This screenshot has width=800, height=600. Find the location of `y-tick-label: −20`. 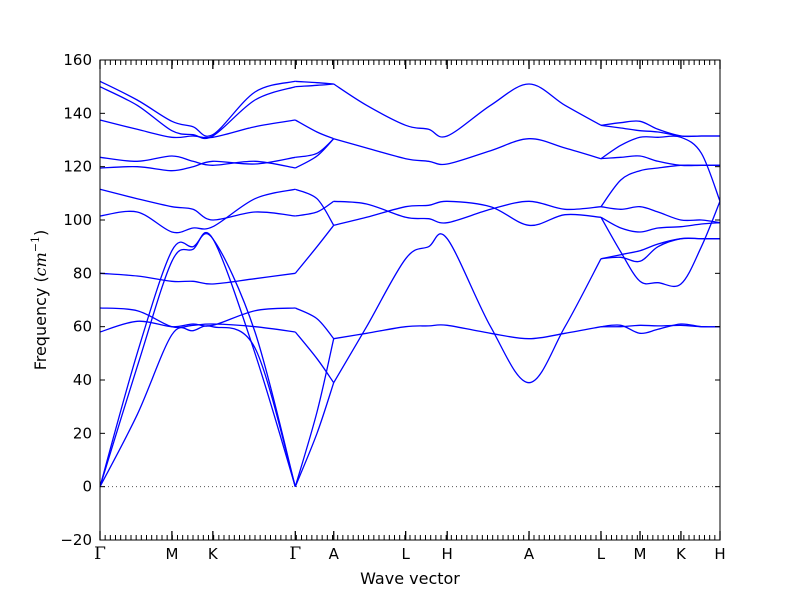

y-tick-label: −20 is located at coordinates (76, 540).